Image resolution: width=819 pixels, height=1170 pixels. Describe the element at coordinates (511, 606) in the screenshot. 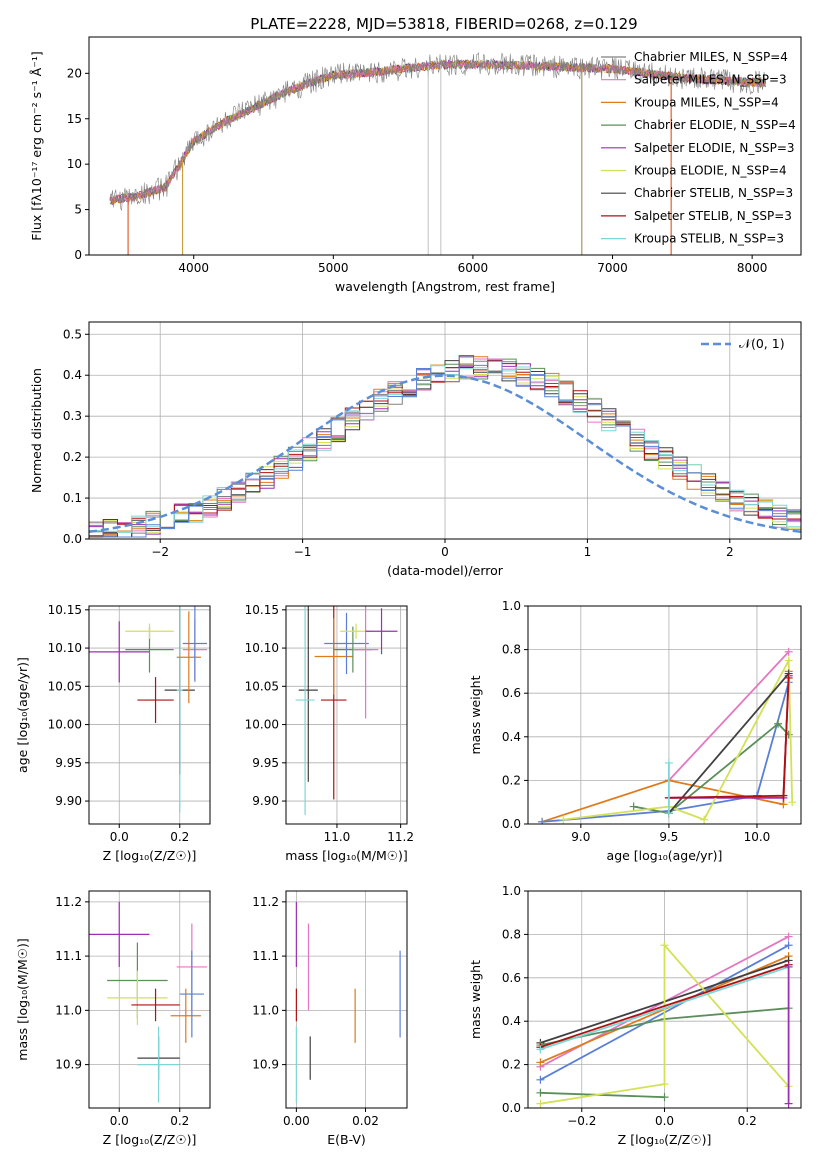

I see `y-tick-label: 1.0` at that location.